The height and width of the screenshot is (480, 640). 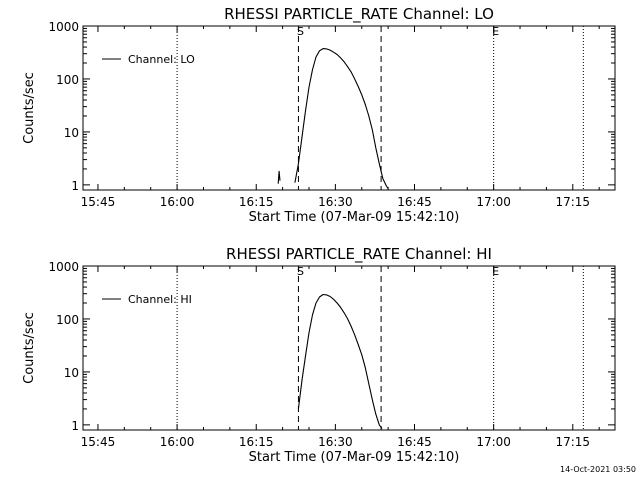 I want to click on chart-title: RHESSI PARTICLE_RATE Channel: HI, so click(x=359, y=254).